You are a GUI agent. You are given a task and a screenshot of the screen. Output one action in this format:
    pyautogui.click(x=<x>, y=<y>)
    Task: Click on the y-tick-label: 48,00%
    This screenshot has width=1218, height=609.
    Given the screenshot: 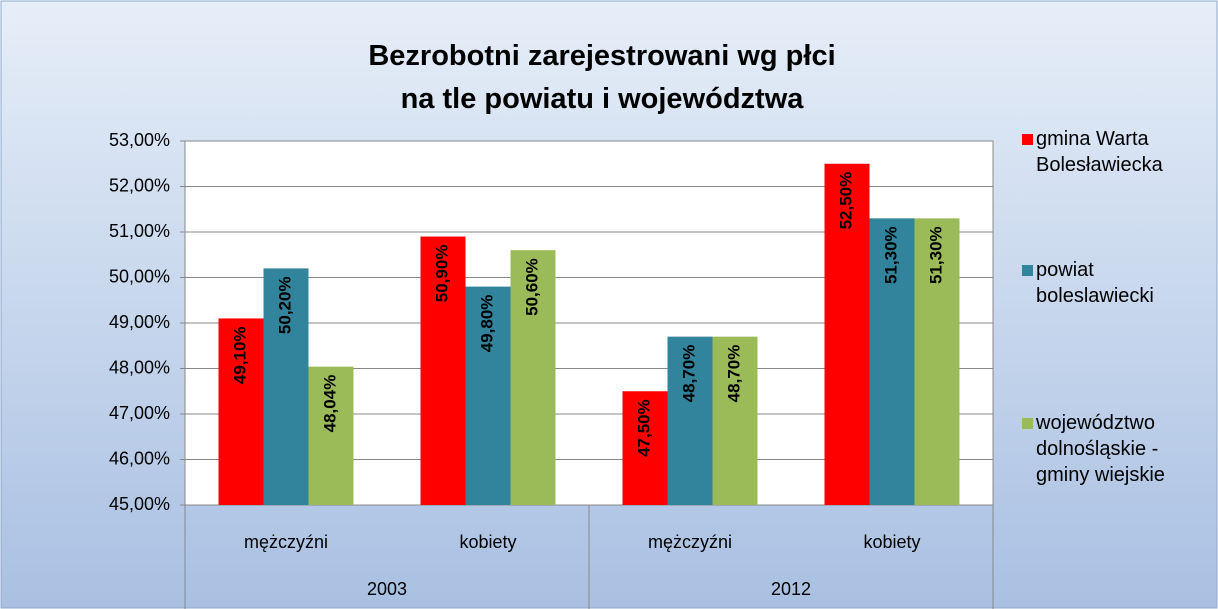 What is the action you would take?
    pyautogui.click(x=139, y=367)
    